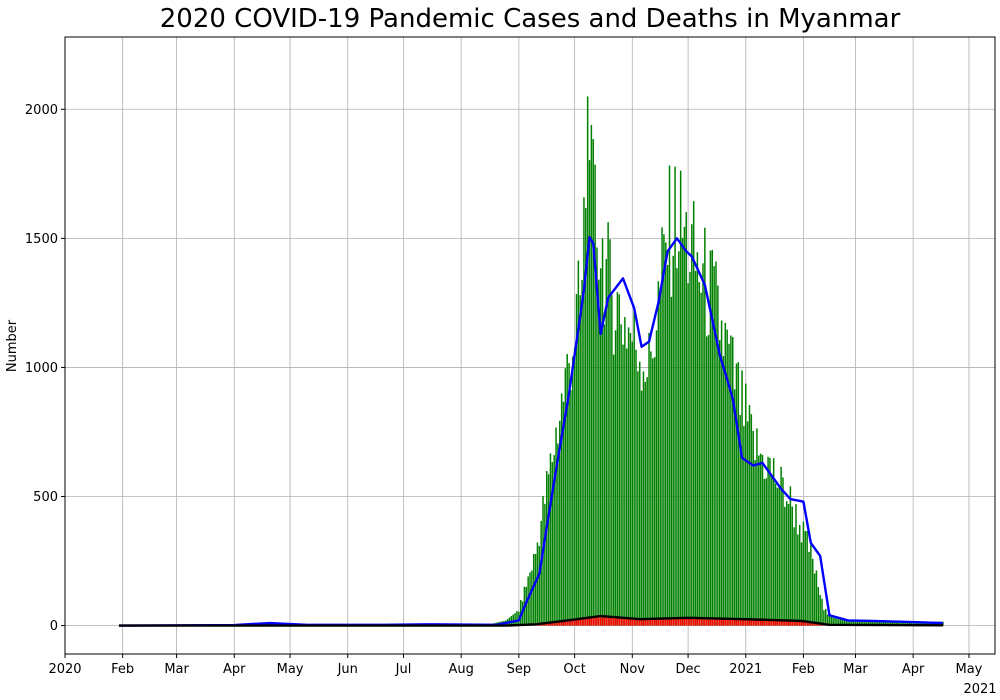  Describe the element at coordinates (403, 669) in the screenshot. I see `x-tick-label: Jul` at that location.